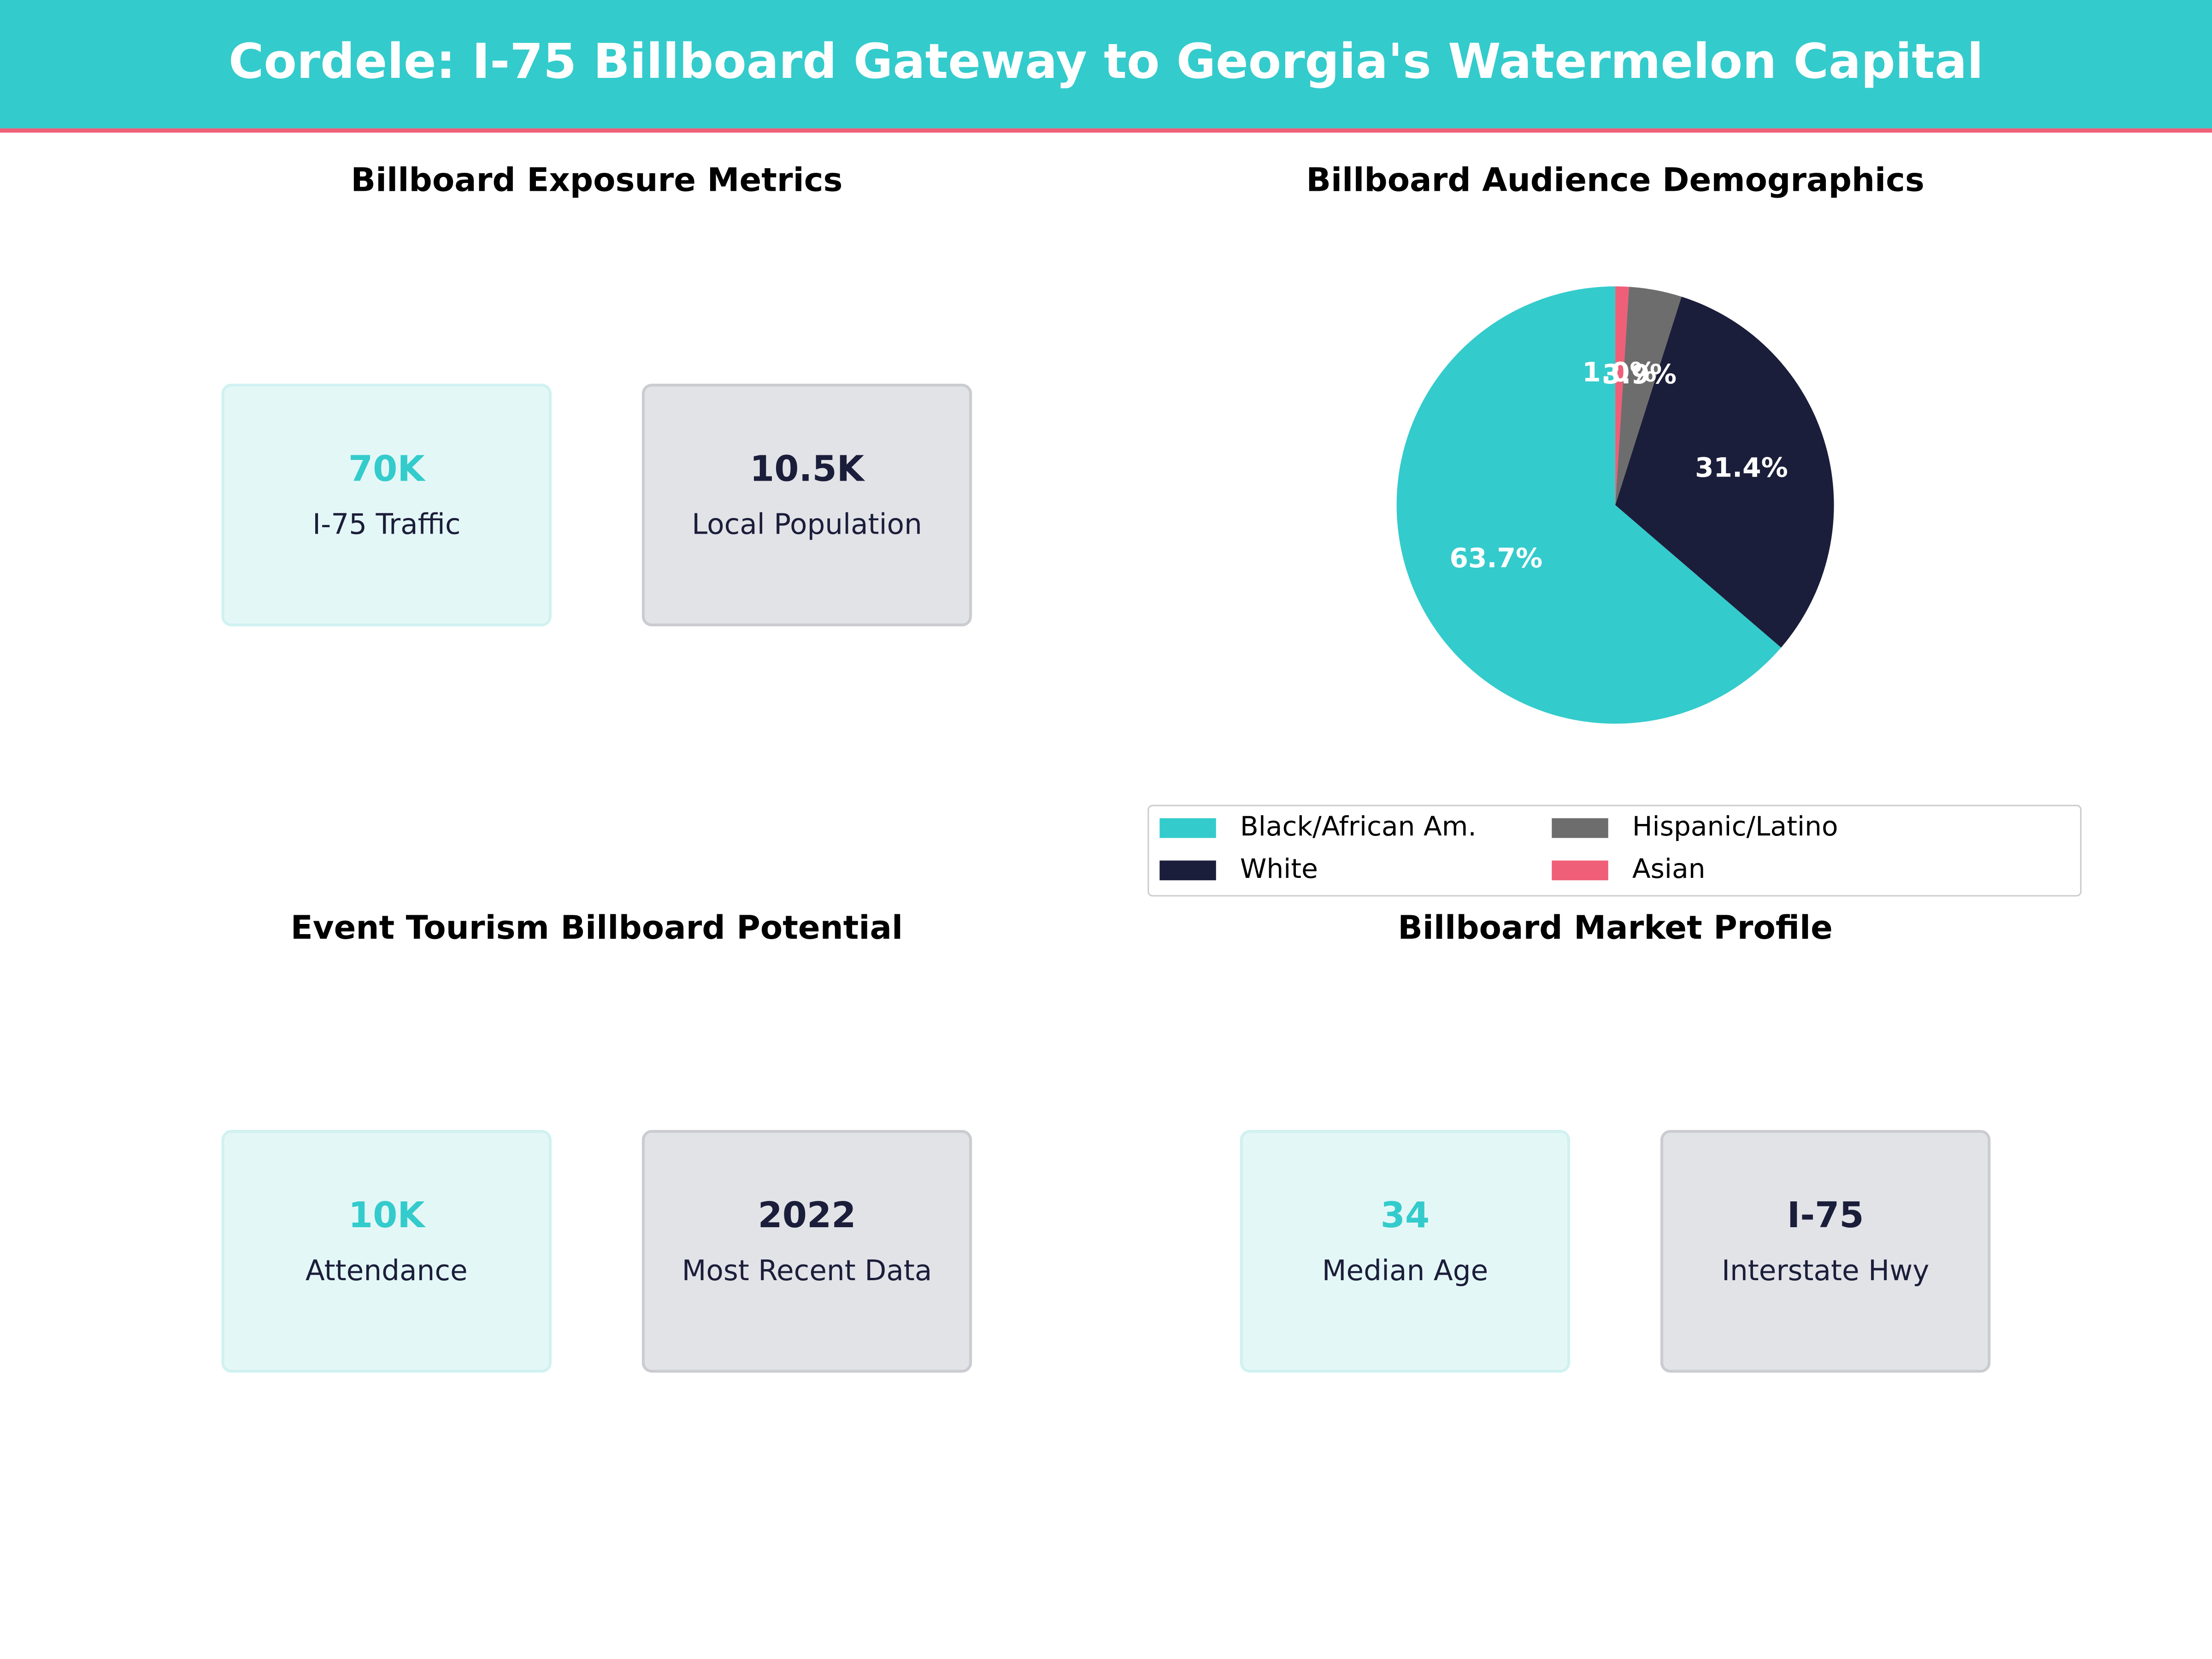 The image size is (2212, 1659). What do you see at coordinates (1825, 1215) in the screenshot?
I see `kpi-value: I-75` at bounding box center [1825, 1215].